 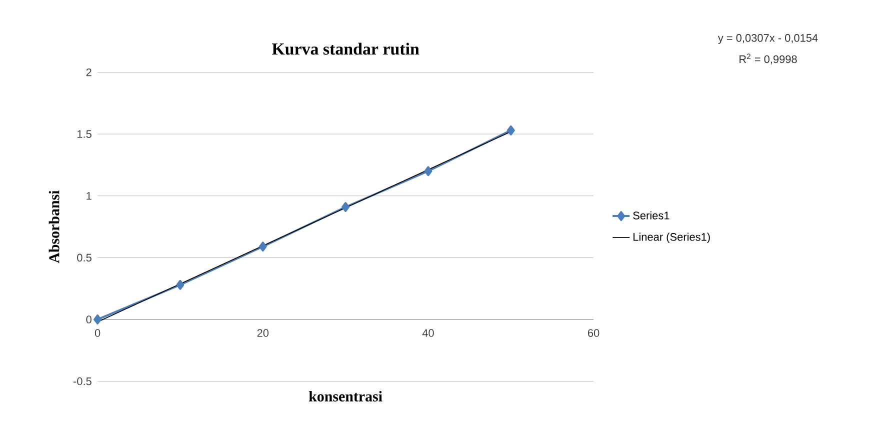 I want to click on legend-label: Linear (Series1), so click(x=672, y=237).